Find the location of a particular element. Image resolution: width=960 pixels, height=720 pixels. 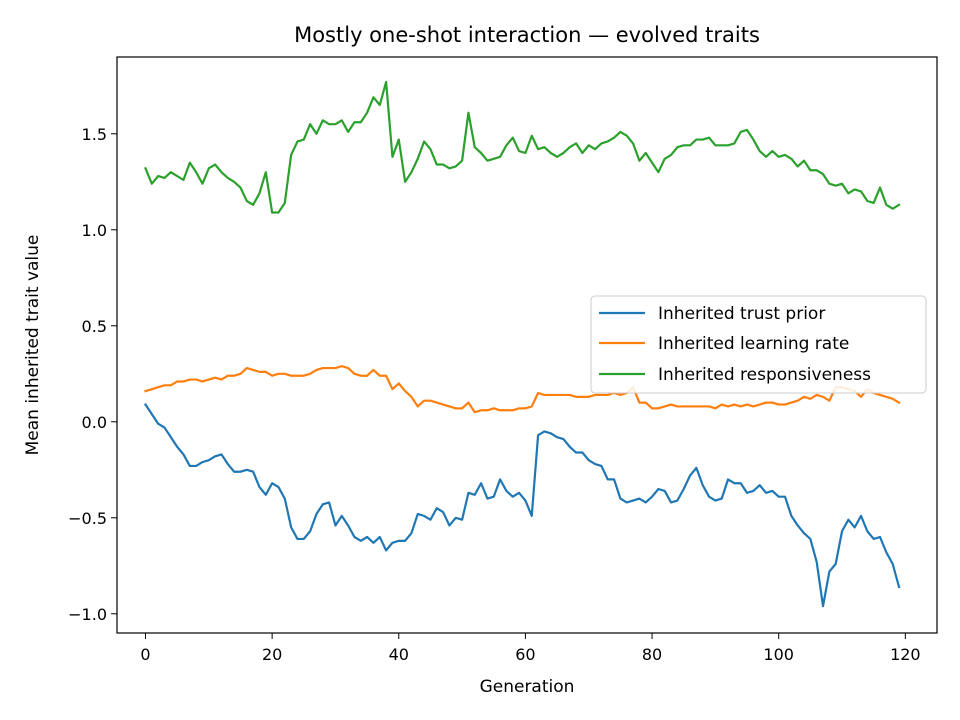

legend-entry-responsiveness: Inherited responsiveness is located at coordinates (735, 375).